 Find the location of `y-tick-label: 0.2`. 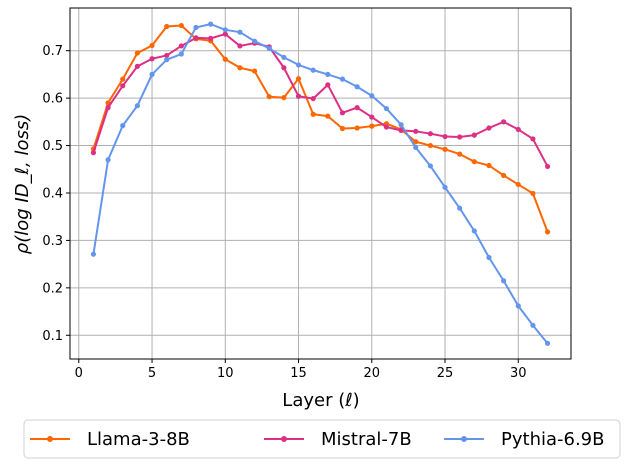

y-tick-label: 0.2 is located at coordinates (52, 288).